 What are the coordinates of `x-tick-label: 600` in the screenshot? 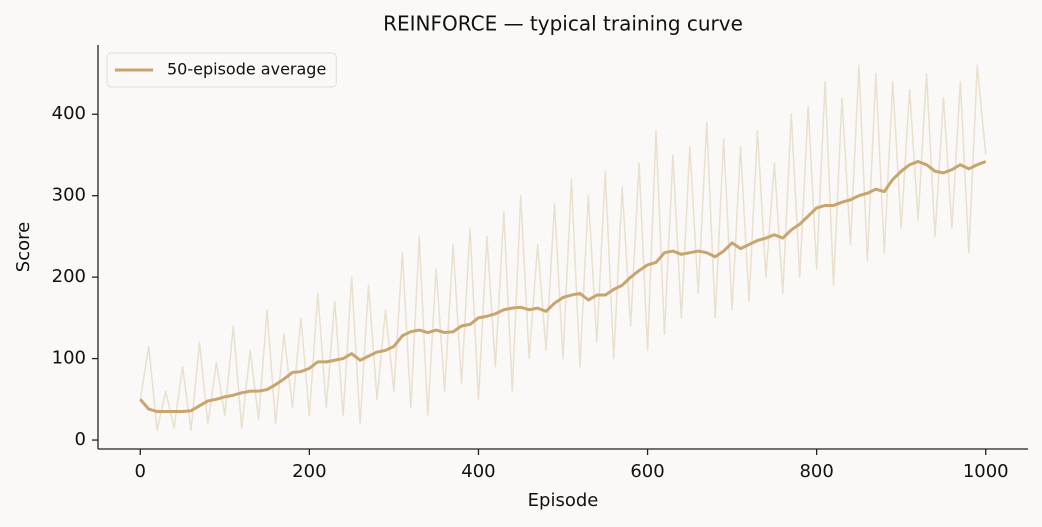 It's located at (647, 471).